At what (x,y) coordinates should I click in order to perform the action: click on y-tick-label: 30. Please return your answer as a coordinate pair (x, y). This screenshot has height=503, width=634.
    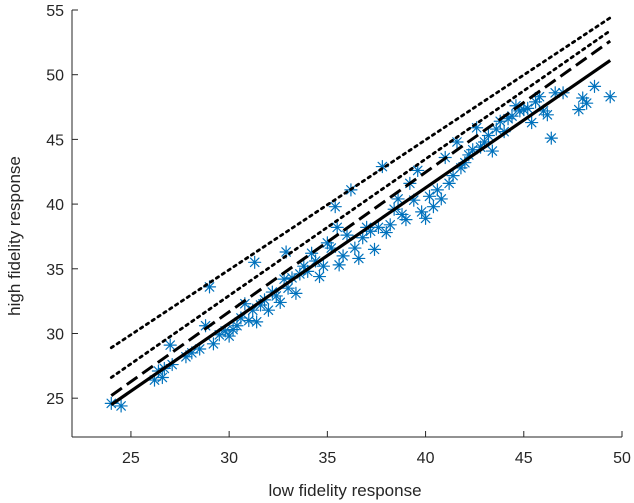
    Looking at the image, I should click on (55, 334).